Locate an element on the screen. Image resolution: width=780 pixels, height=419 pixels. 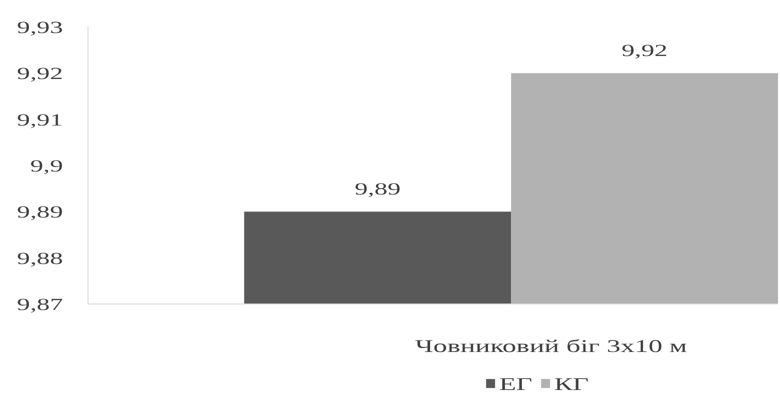
y-tick-label: 9,89 is located at coordinates (39, 212).